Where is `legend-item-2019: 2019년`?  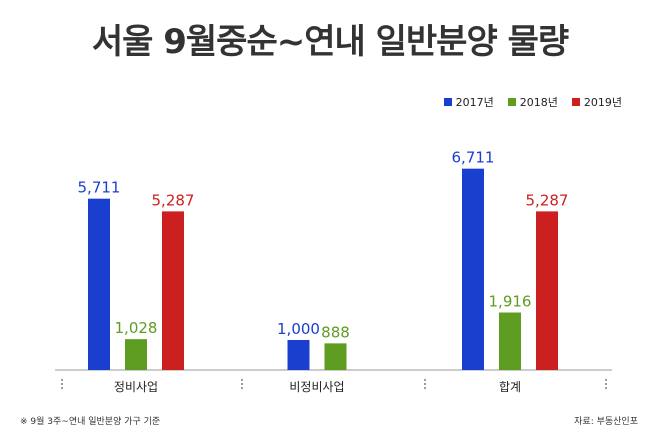
legend-item-2019: 2019년 is located at coordinates (596, 102).